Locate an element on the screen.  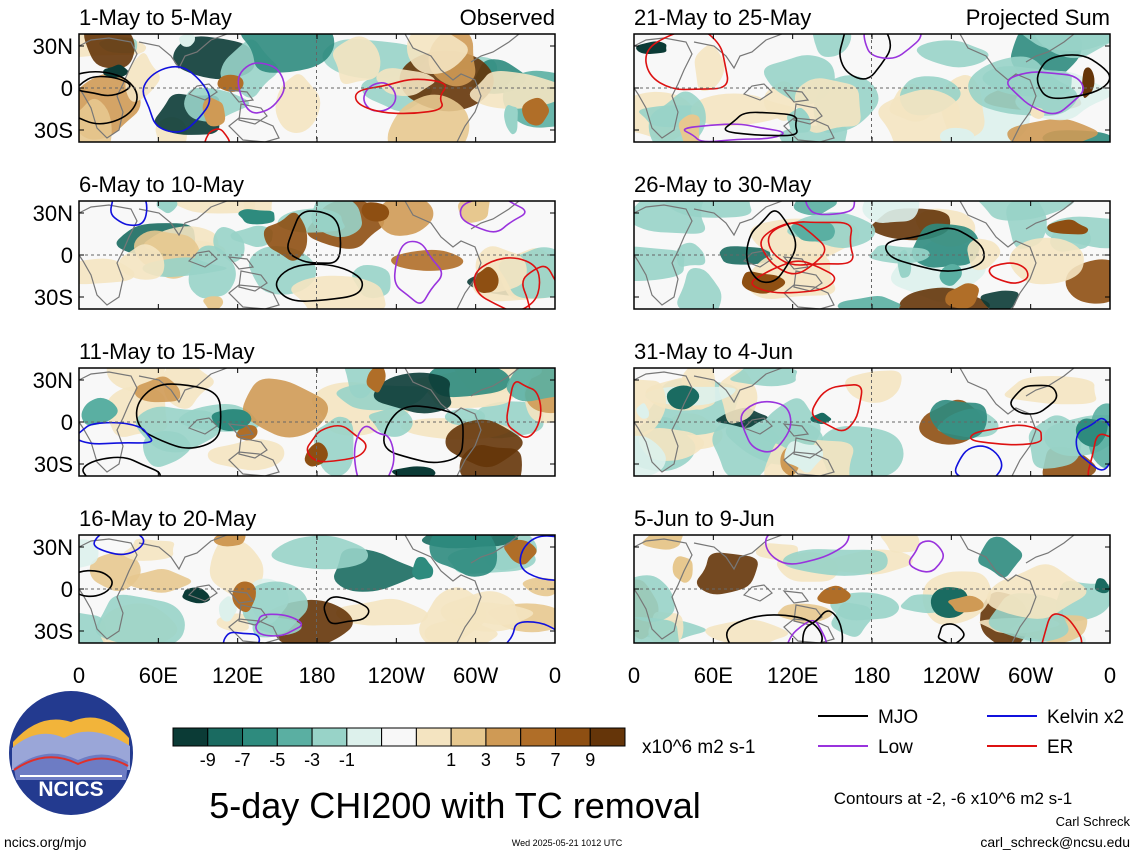
panel-period-label: 16-May to 20-May is located at coordinates (167, 518).